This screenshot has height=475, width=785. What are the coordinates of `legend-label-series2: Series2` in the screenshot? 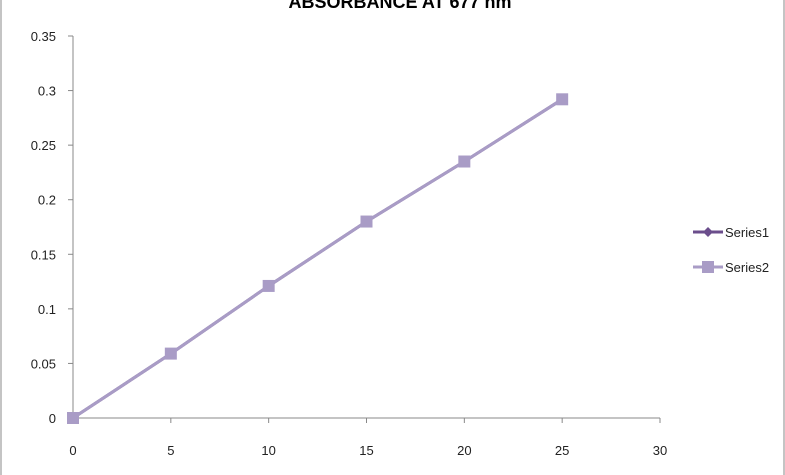 It's located at (747, 267).